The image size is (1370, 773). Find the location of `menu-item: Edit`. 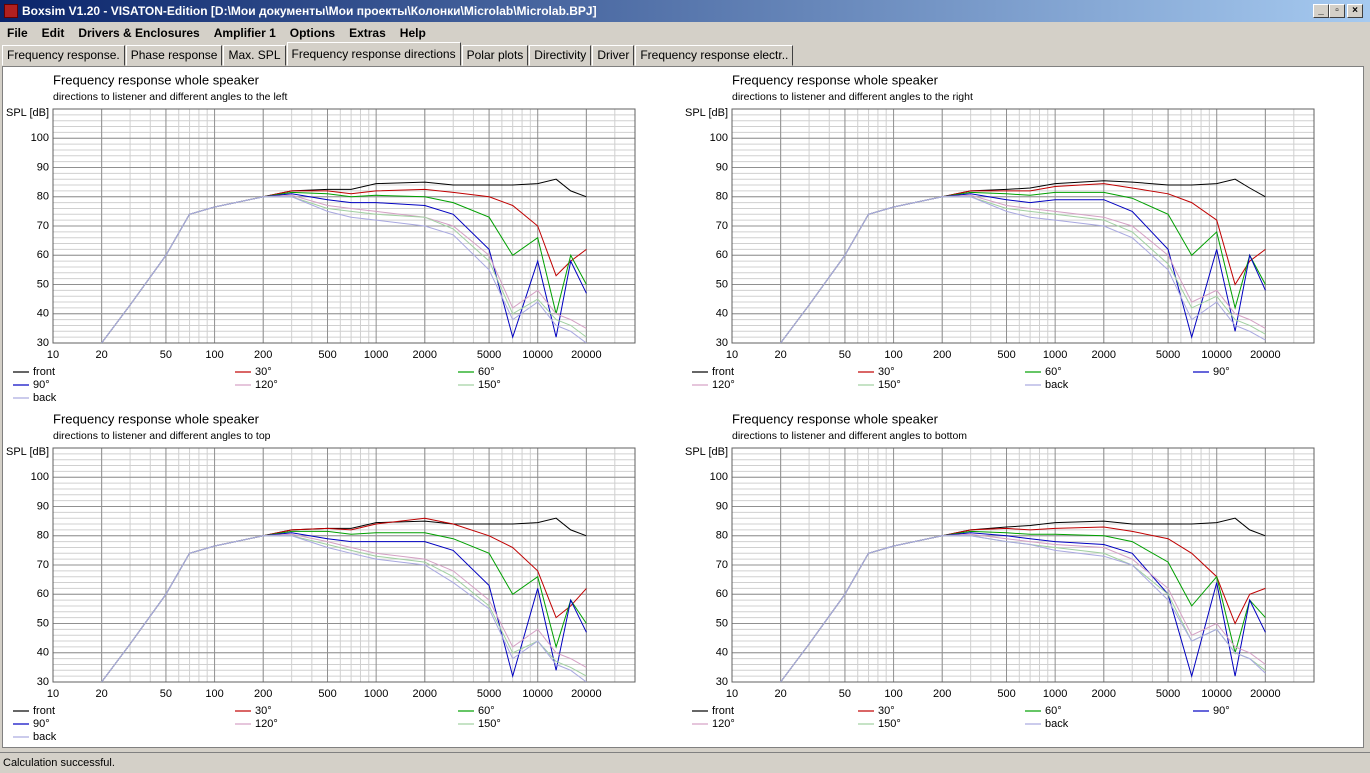

menu-item: Edit is located at coordinates (53, 33).